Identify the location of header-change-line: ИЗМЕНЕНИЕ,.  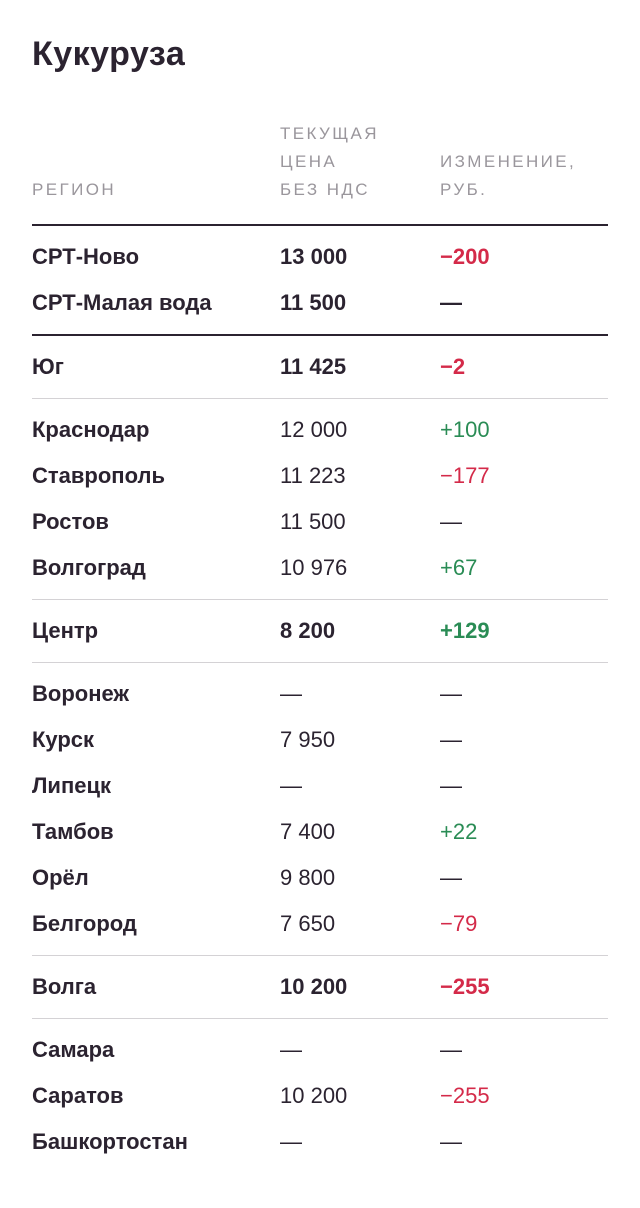
(508, 161).